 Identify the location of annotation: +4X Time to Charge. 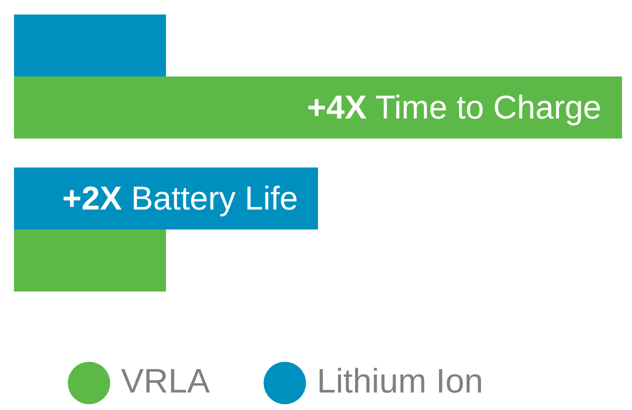
(454, 107).